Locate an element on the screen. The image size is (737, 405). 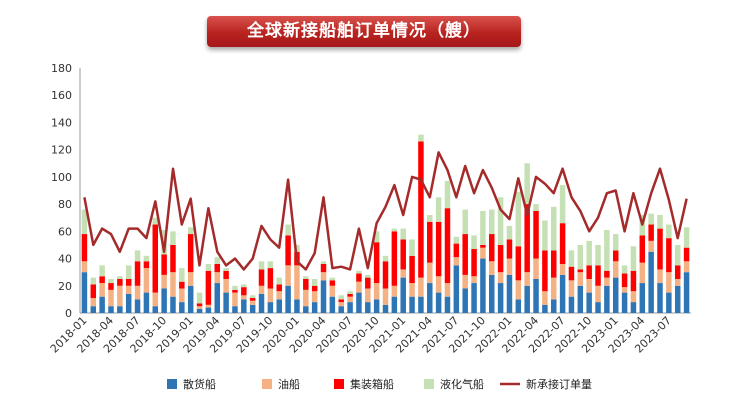
y-tick-label: 80 is located at coordinates (65, 204).